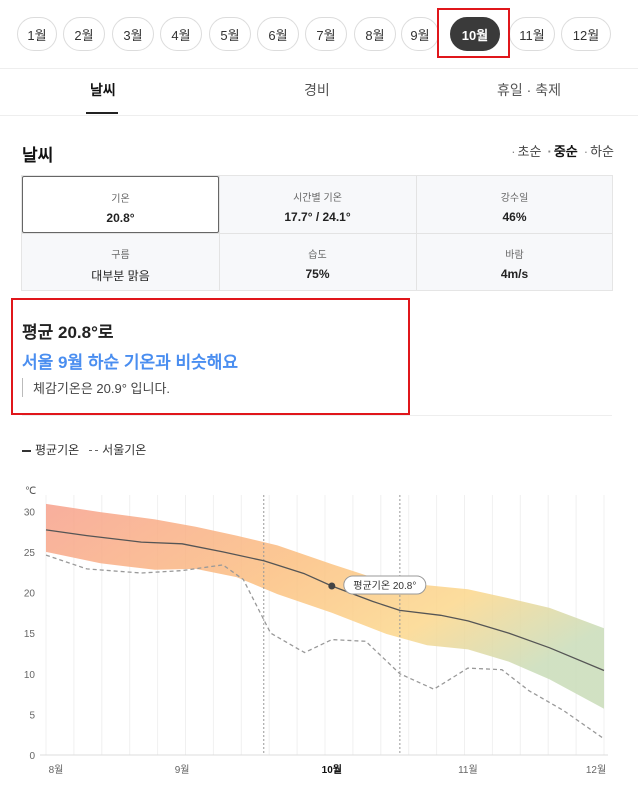 This screenshot has height=809, width=638. I want to click on period-mid: · 중순, so click(562, 151).